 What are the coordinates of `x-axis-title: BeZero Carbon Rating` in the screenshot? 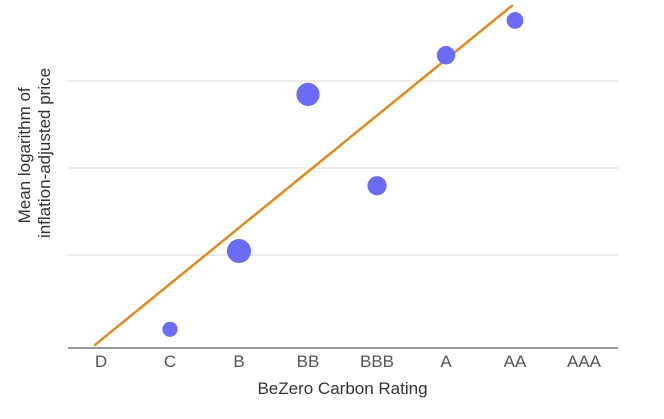 It's located at (342, 388).